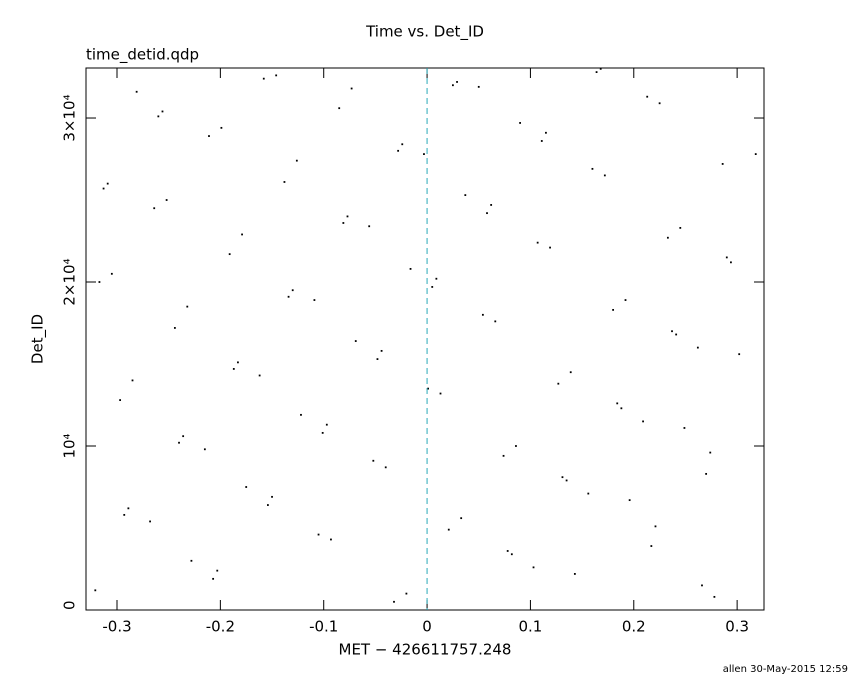 The width and height of the screenshot is (850, 680). I want to click on x-tick-label: 0.3, so click(737, 627).